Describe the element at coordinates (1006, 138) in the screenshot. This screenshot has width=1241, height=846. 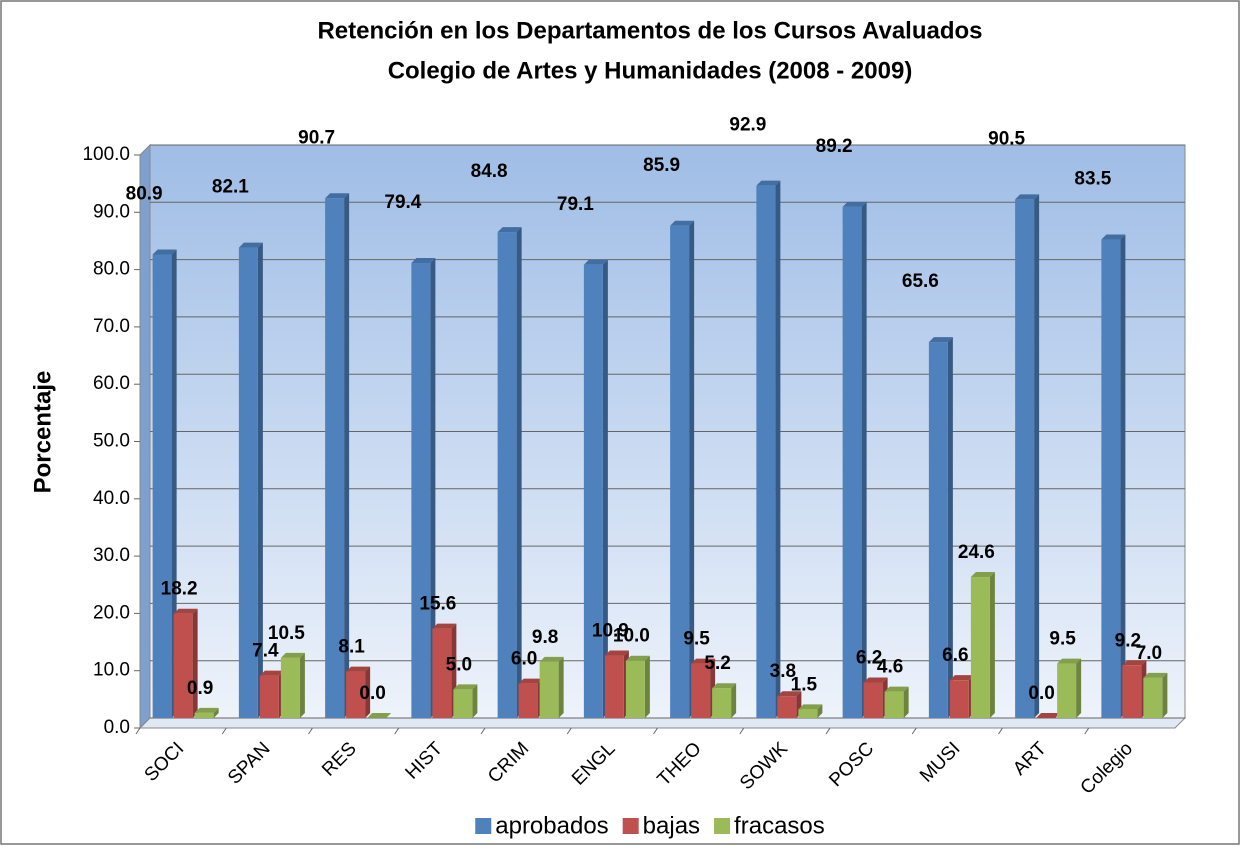
I see `value-label: 90.5` at that location.